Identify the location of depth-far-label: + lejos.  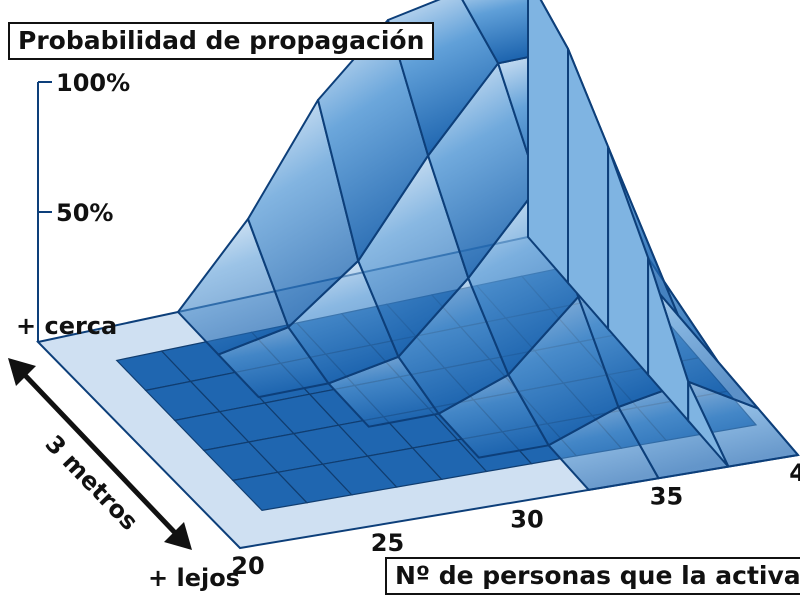
(194, 578).